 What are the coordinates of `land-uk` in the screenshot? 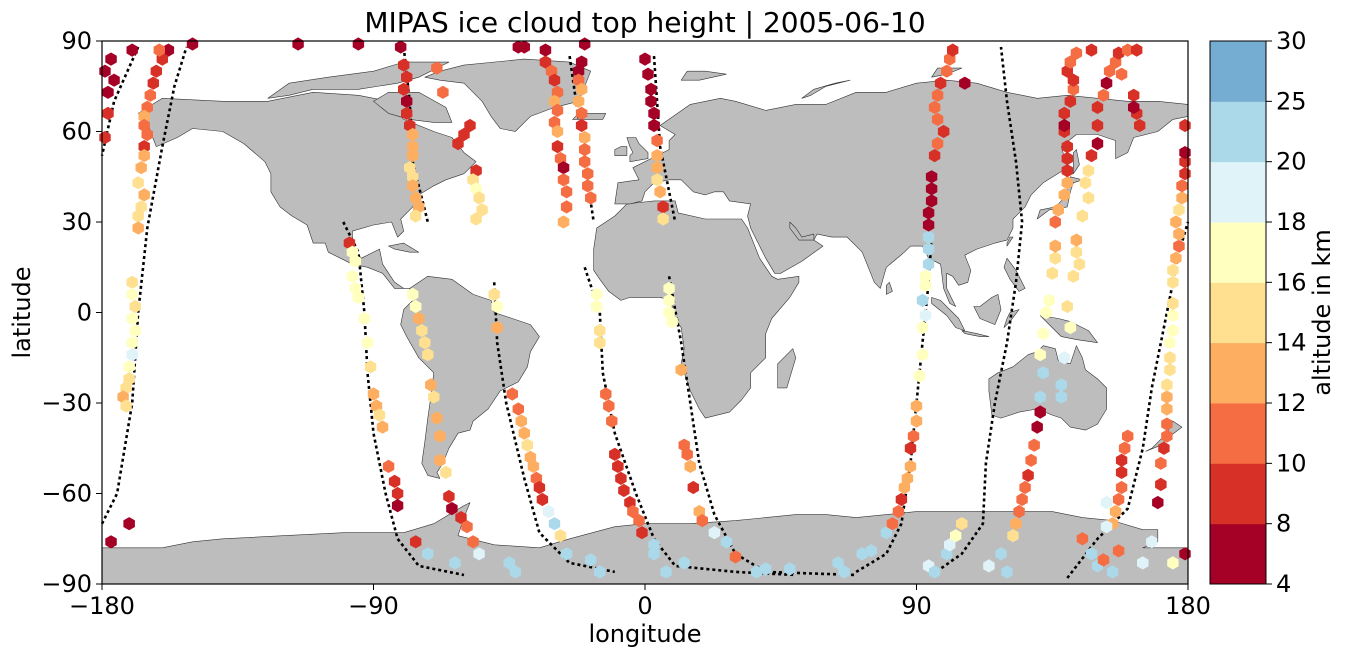 It's located at (637, 149).